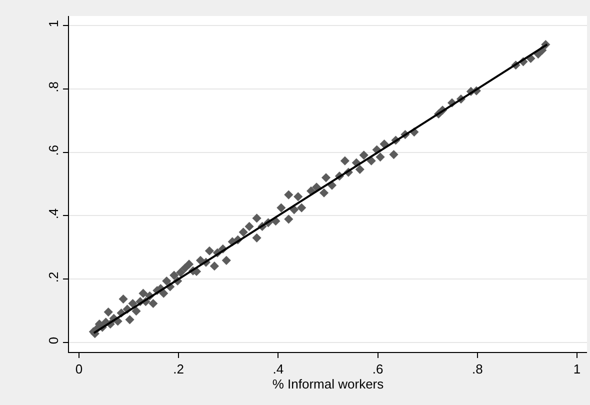 The image size is (590, 405). I want to click on x-tick-label: .8, so click(477, 369).